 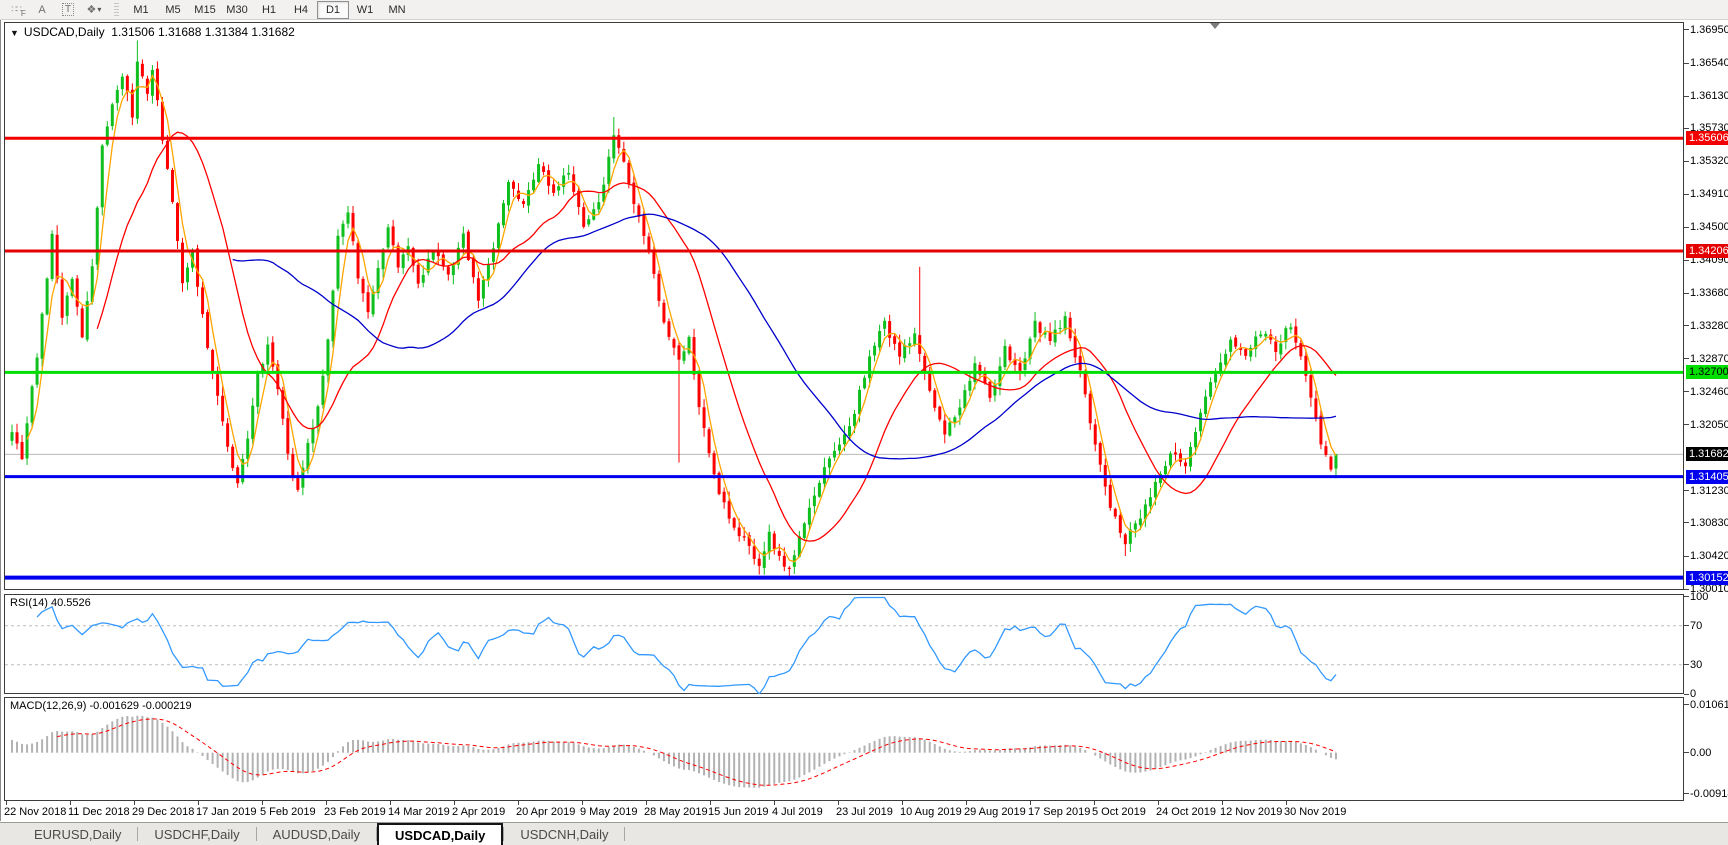 I want to click on timeframe-button-d1: D1, so click(x=333, y=9).